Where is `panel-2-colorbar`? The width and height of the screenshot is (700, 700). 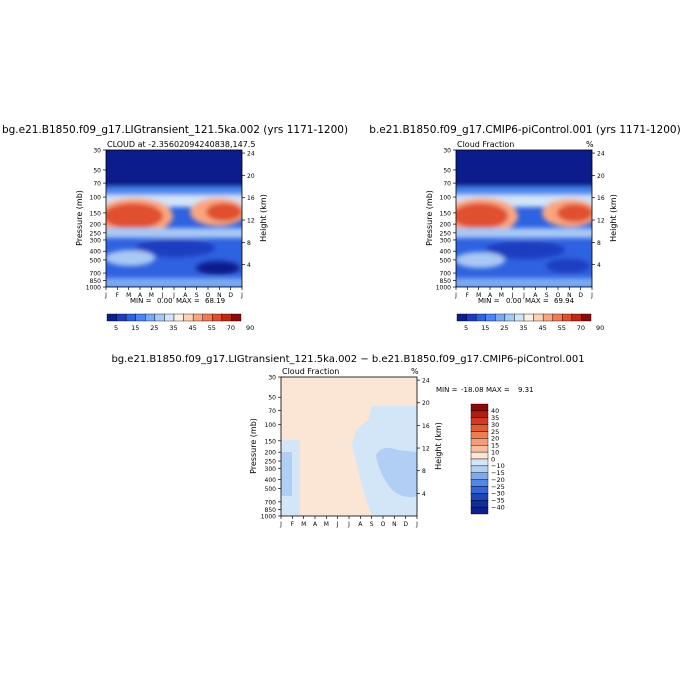 panel-2-colorbar is located at coordinates (524, 317).